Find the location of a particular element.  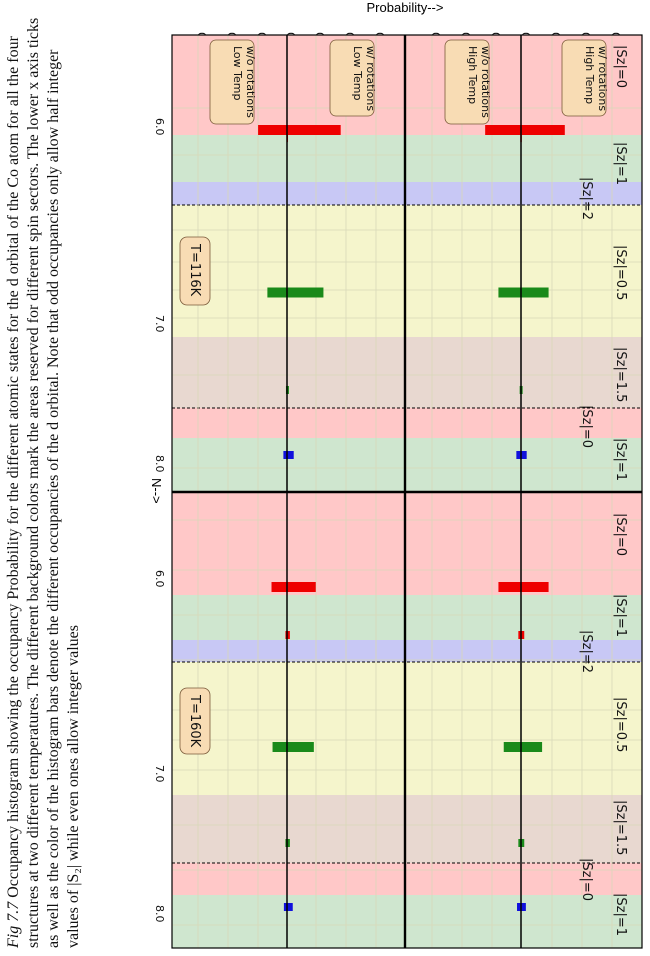

x-axis-label: N--> is located at coordinates (156, 491).